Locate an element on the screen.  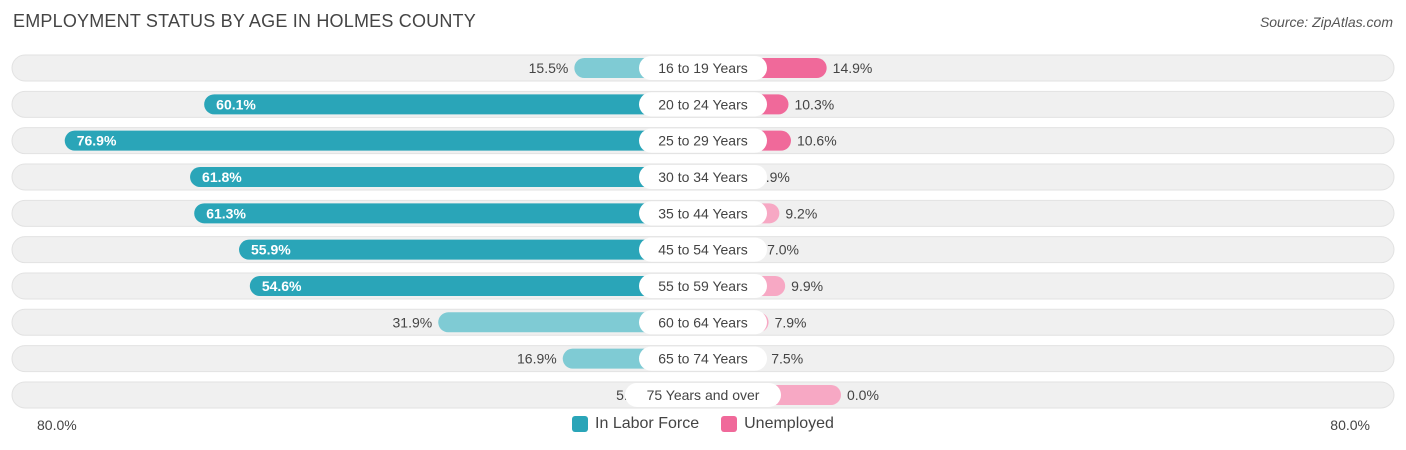
legend-label-labor-force: In Labor Force is located at coordinates (647, 423).